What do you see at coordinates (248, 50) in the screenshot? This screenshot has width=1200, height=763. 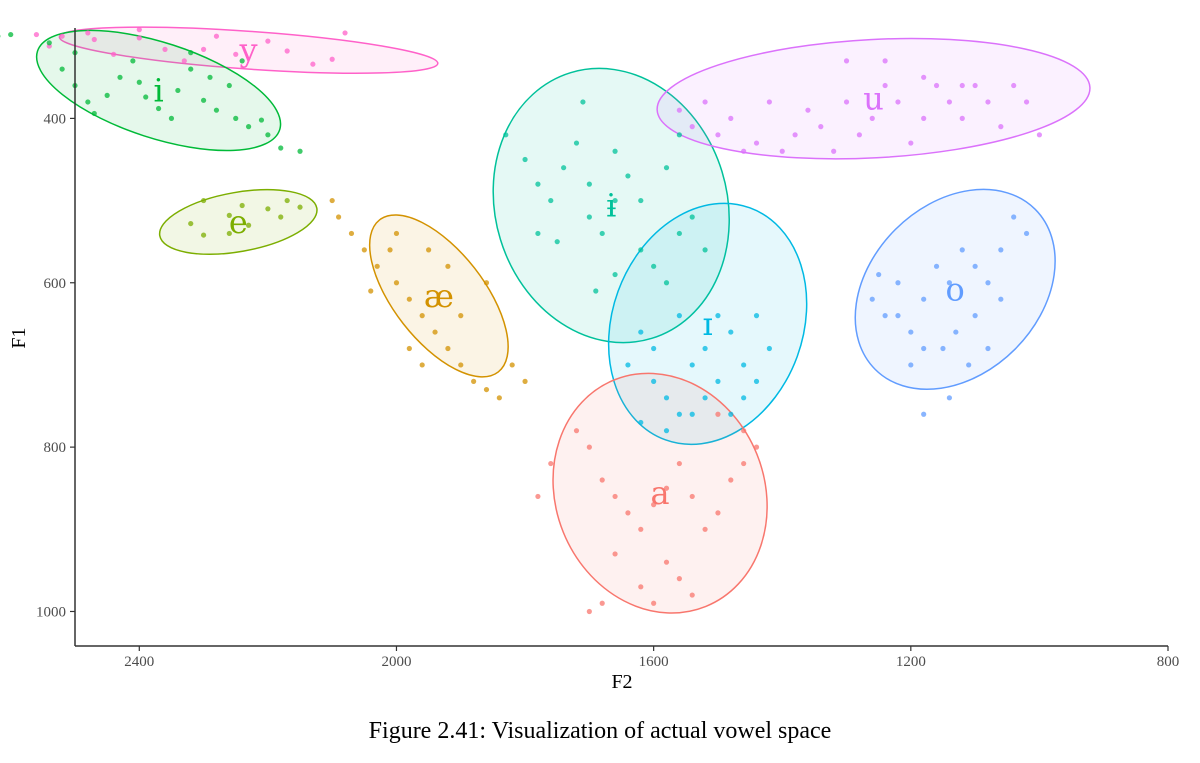 I see `vowel-label-0: y` at bounding box center [248, 50].